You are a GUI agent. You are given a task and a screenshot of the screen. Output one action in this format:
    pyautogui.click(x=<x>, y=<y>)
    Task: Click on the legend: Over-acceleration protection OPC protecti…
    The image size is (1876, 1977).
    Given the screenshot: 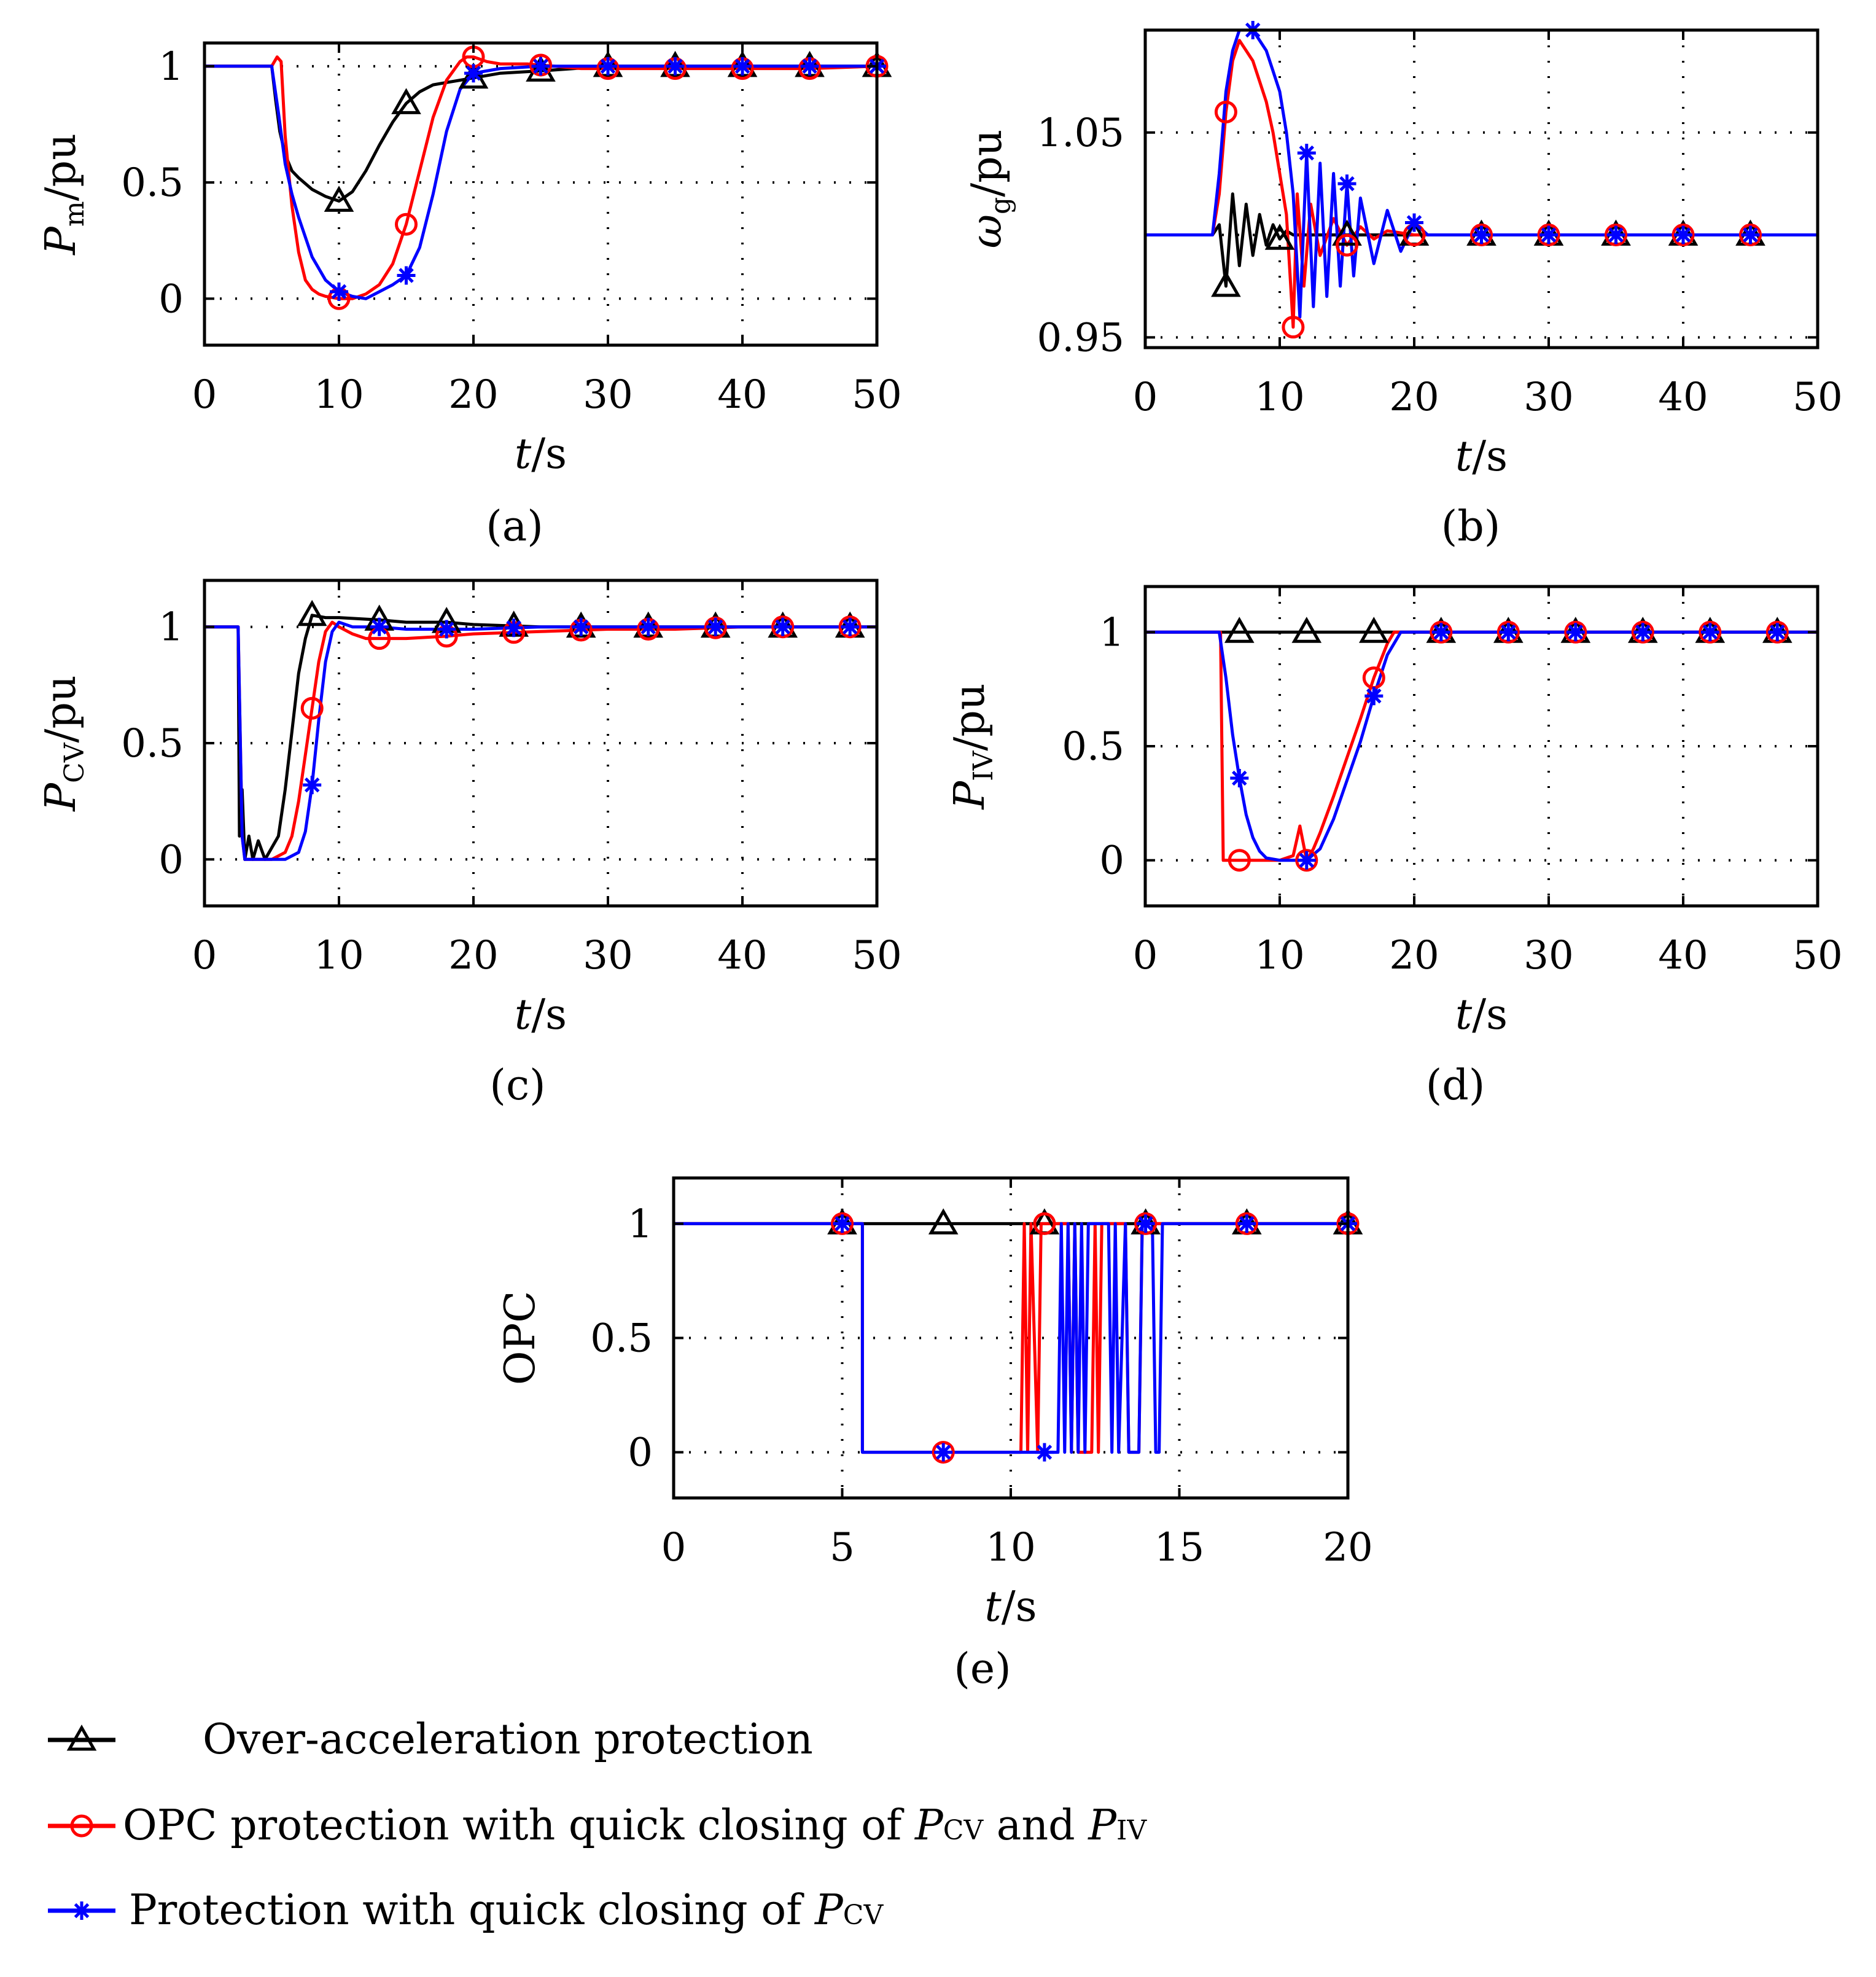 What is the action you would take?
    pyautogui.click(x=597, y=1825)
    